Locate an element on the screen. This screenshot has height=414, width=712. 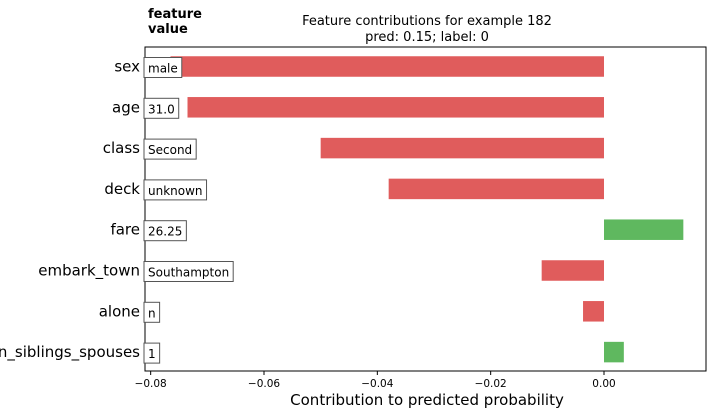
bar-embark_town is located at coordinates (572, 270).